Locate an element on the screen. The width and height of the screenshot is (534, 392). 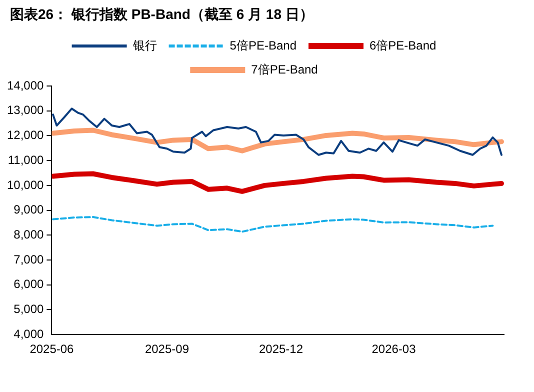
y-tick-label: 5,000 is located at coordinates (29, 309).